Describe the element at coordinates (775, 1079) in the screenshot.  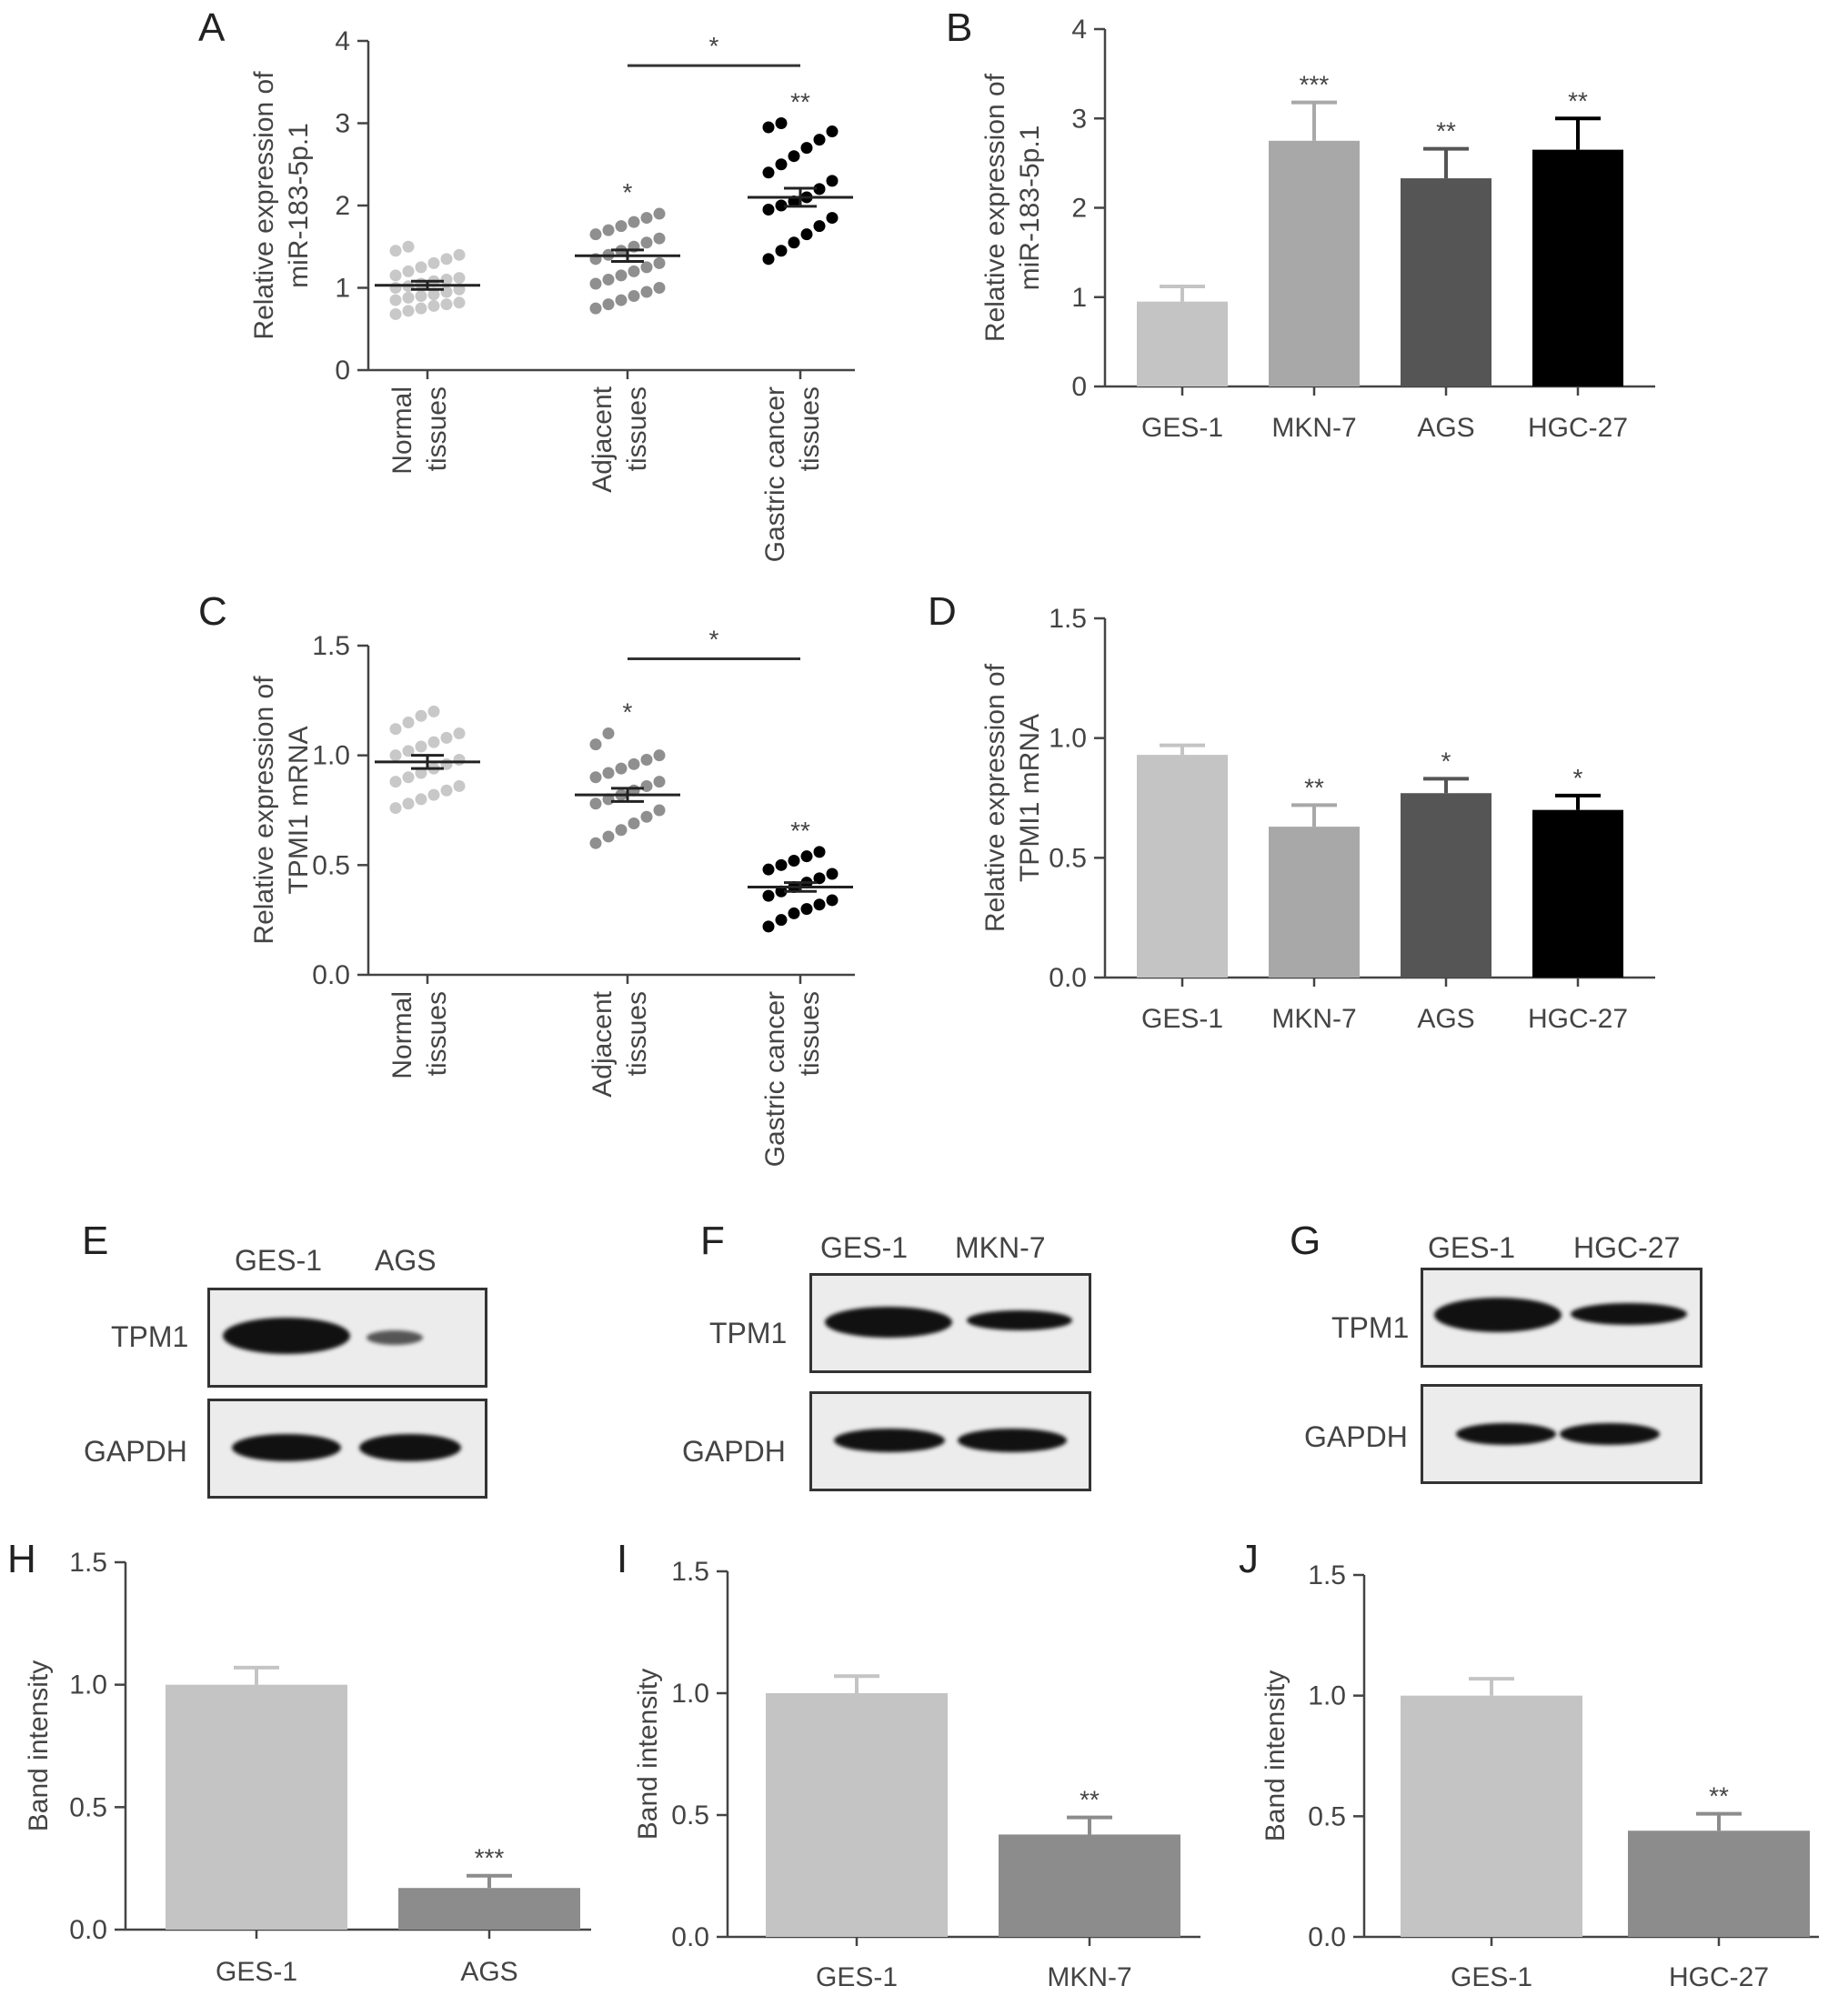
I see `x-tick-label: Gastric cancer` at that location.